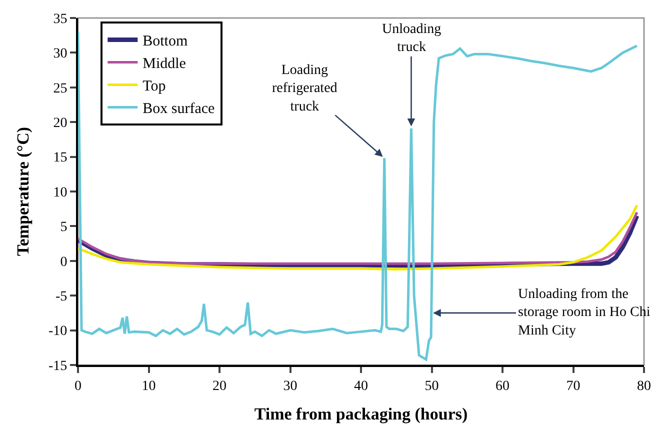 The image size is (663, 433). I want to click on y-tick-label: 5, so click(64, 228).